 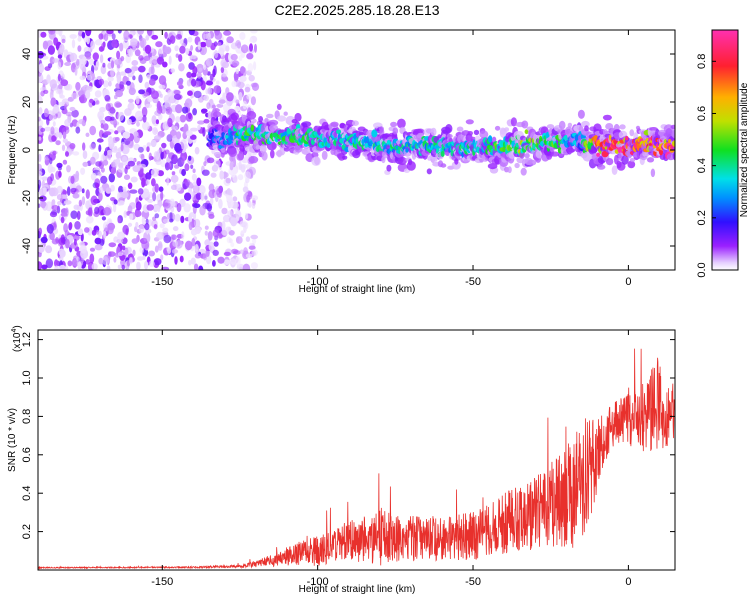 What do you see at coordinates (27, 531) in the screenshot?
I see `y-tick-label: 0.2` at bounding box center [27, 531].